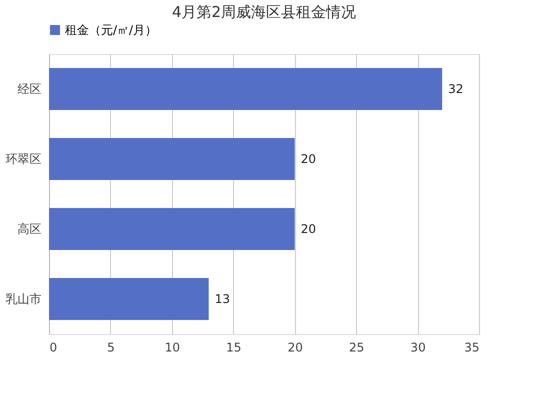  What do you see at coordinates (418, 347) in the screenshot?
I see `x-tick-label: 30` at bounding box center [418, 347].